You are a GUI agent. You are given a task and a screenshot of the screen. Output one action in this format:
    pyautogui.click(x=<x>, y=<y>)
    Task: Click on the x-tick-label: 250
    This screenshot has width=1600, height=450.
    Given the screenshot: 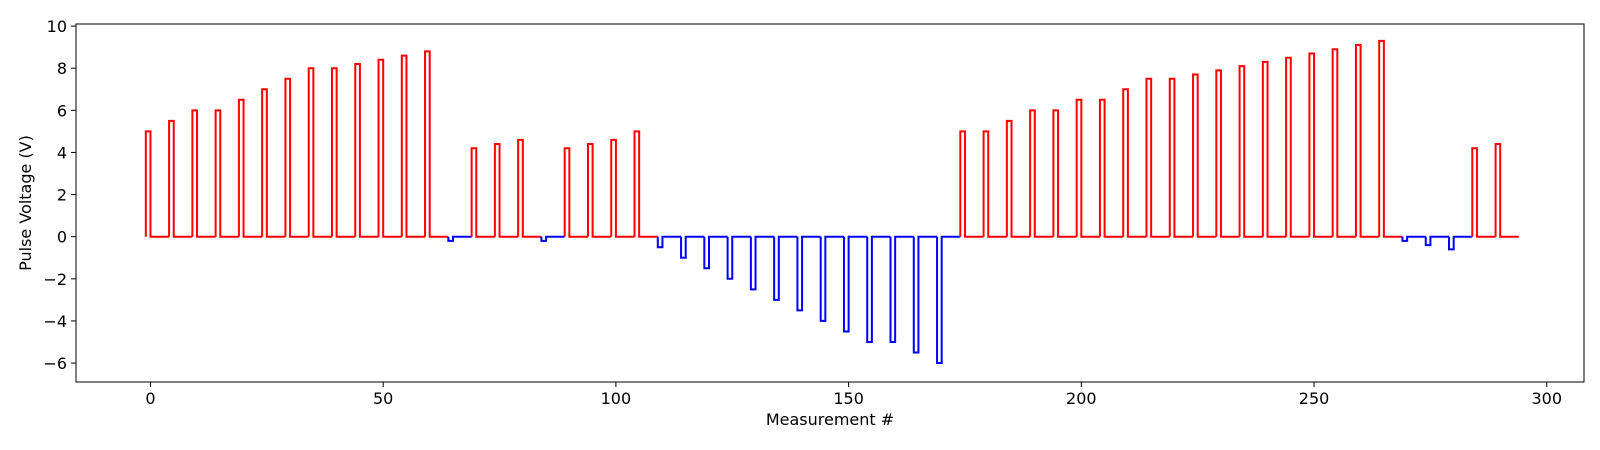 What is the action you would take?
    pyautogui.click(x=1314, y=398)
    